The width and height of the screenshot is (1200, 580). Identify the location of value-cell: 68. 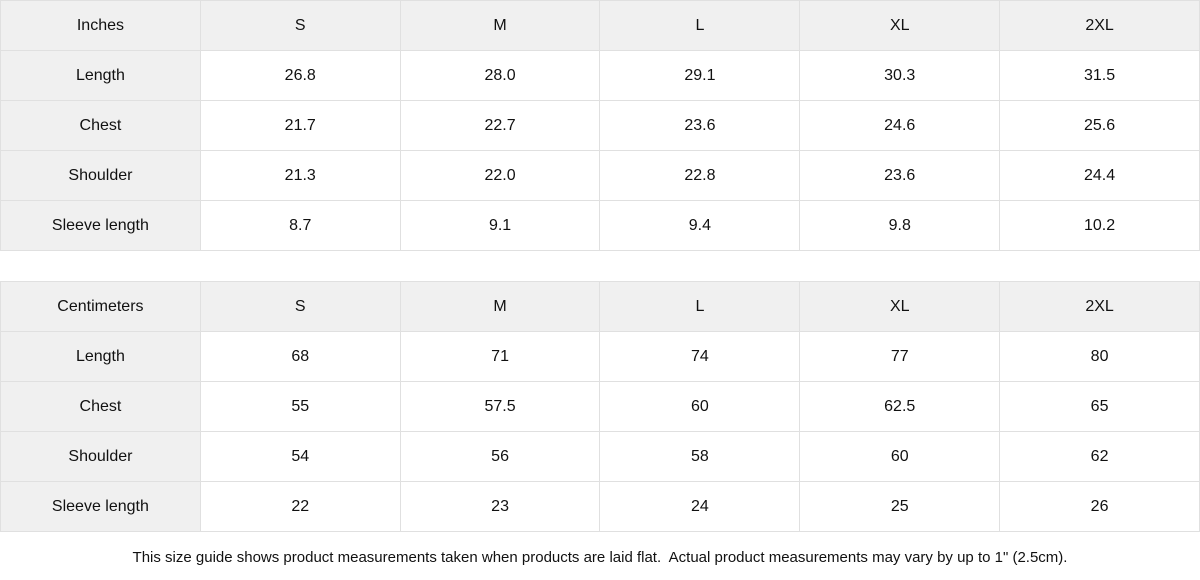
(300, 356).